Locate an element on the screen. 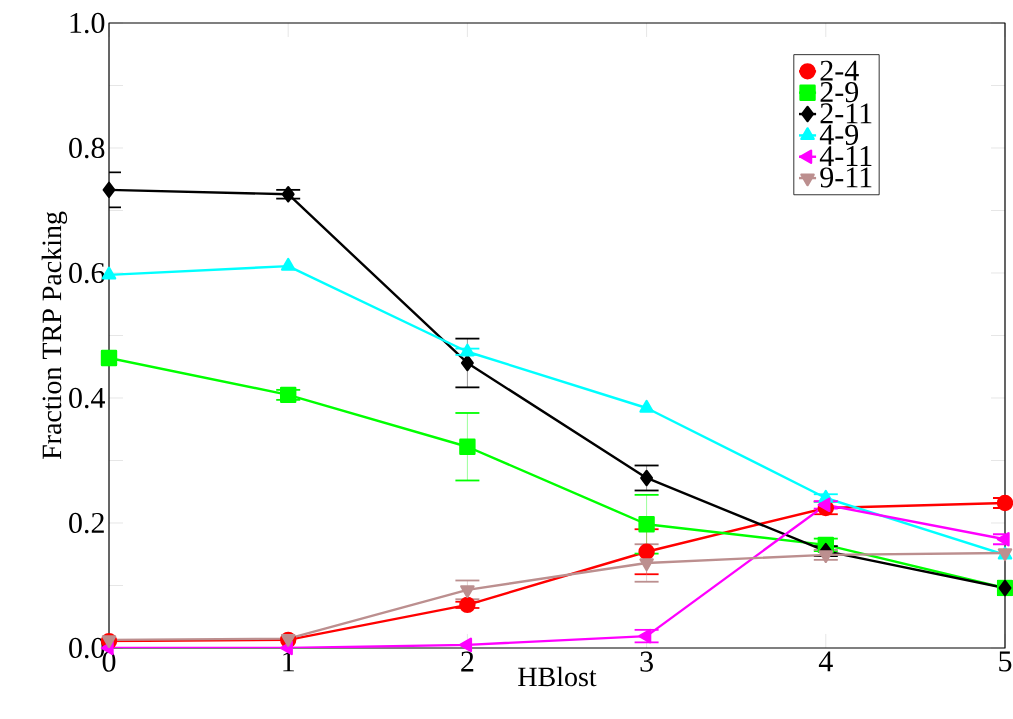 The image size is (1013, 719). legend-label: 4-11 is located at coordinates (845, 156).